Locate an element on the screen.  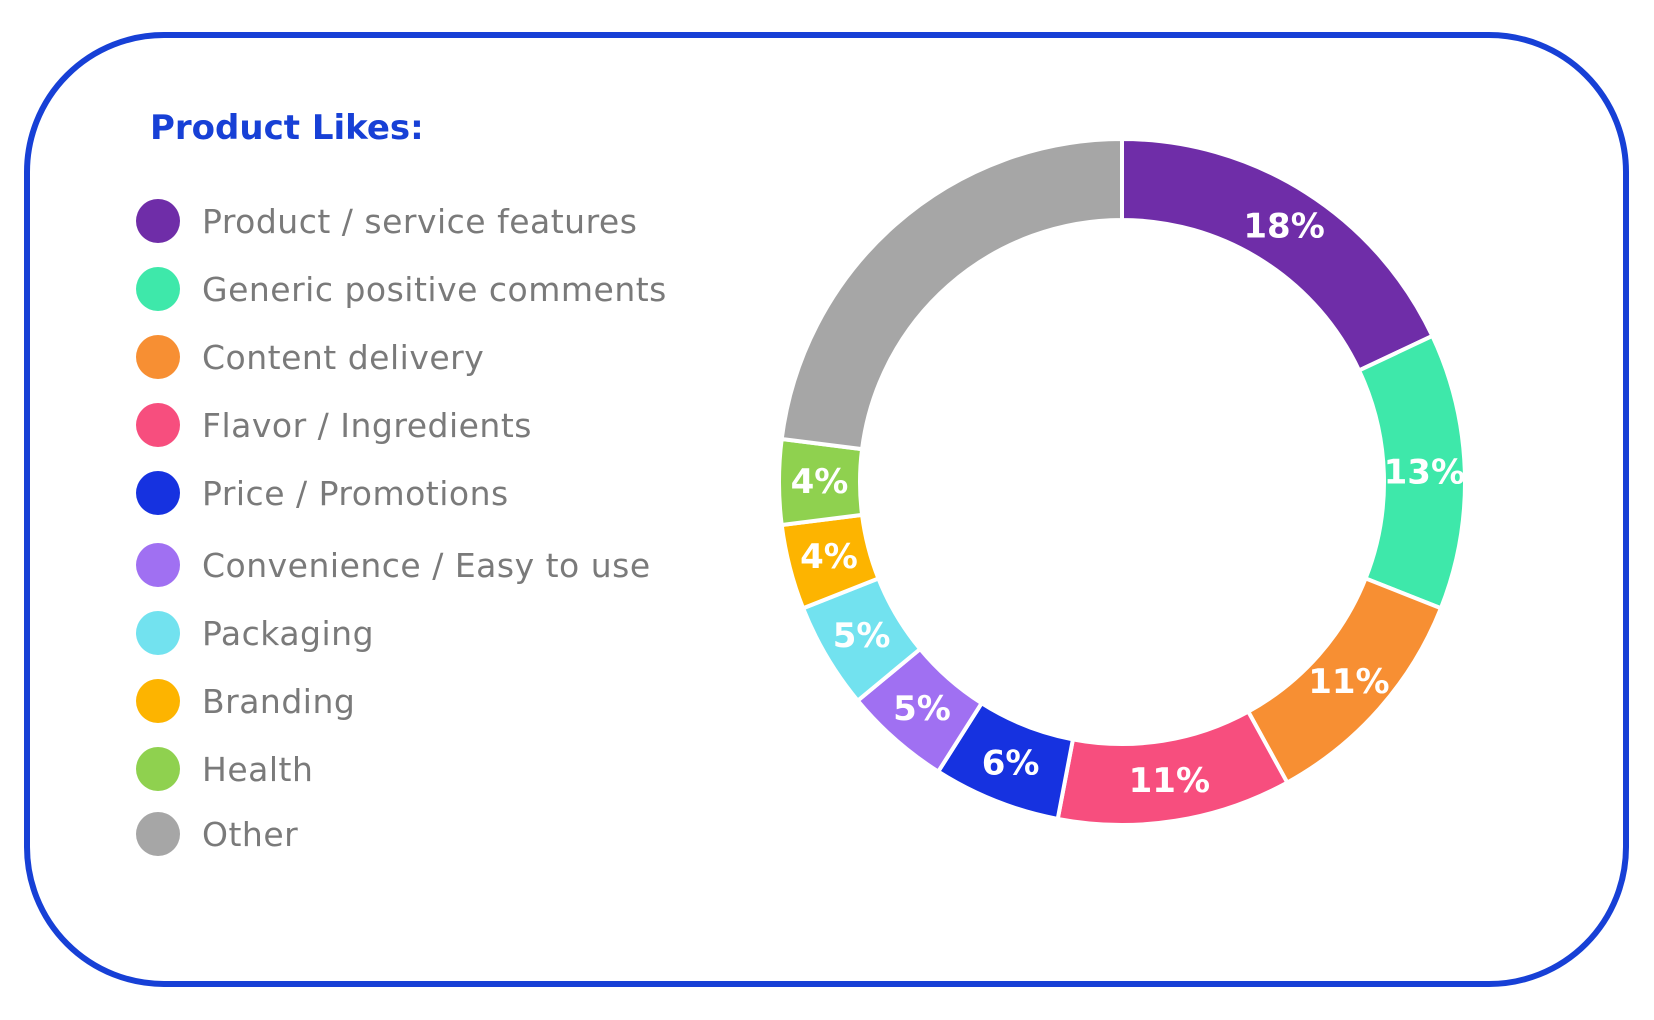
legend-label: Branding is located at coordinates (279, 701).